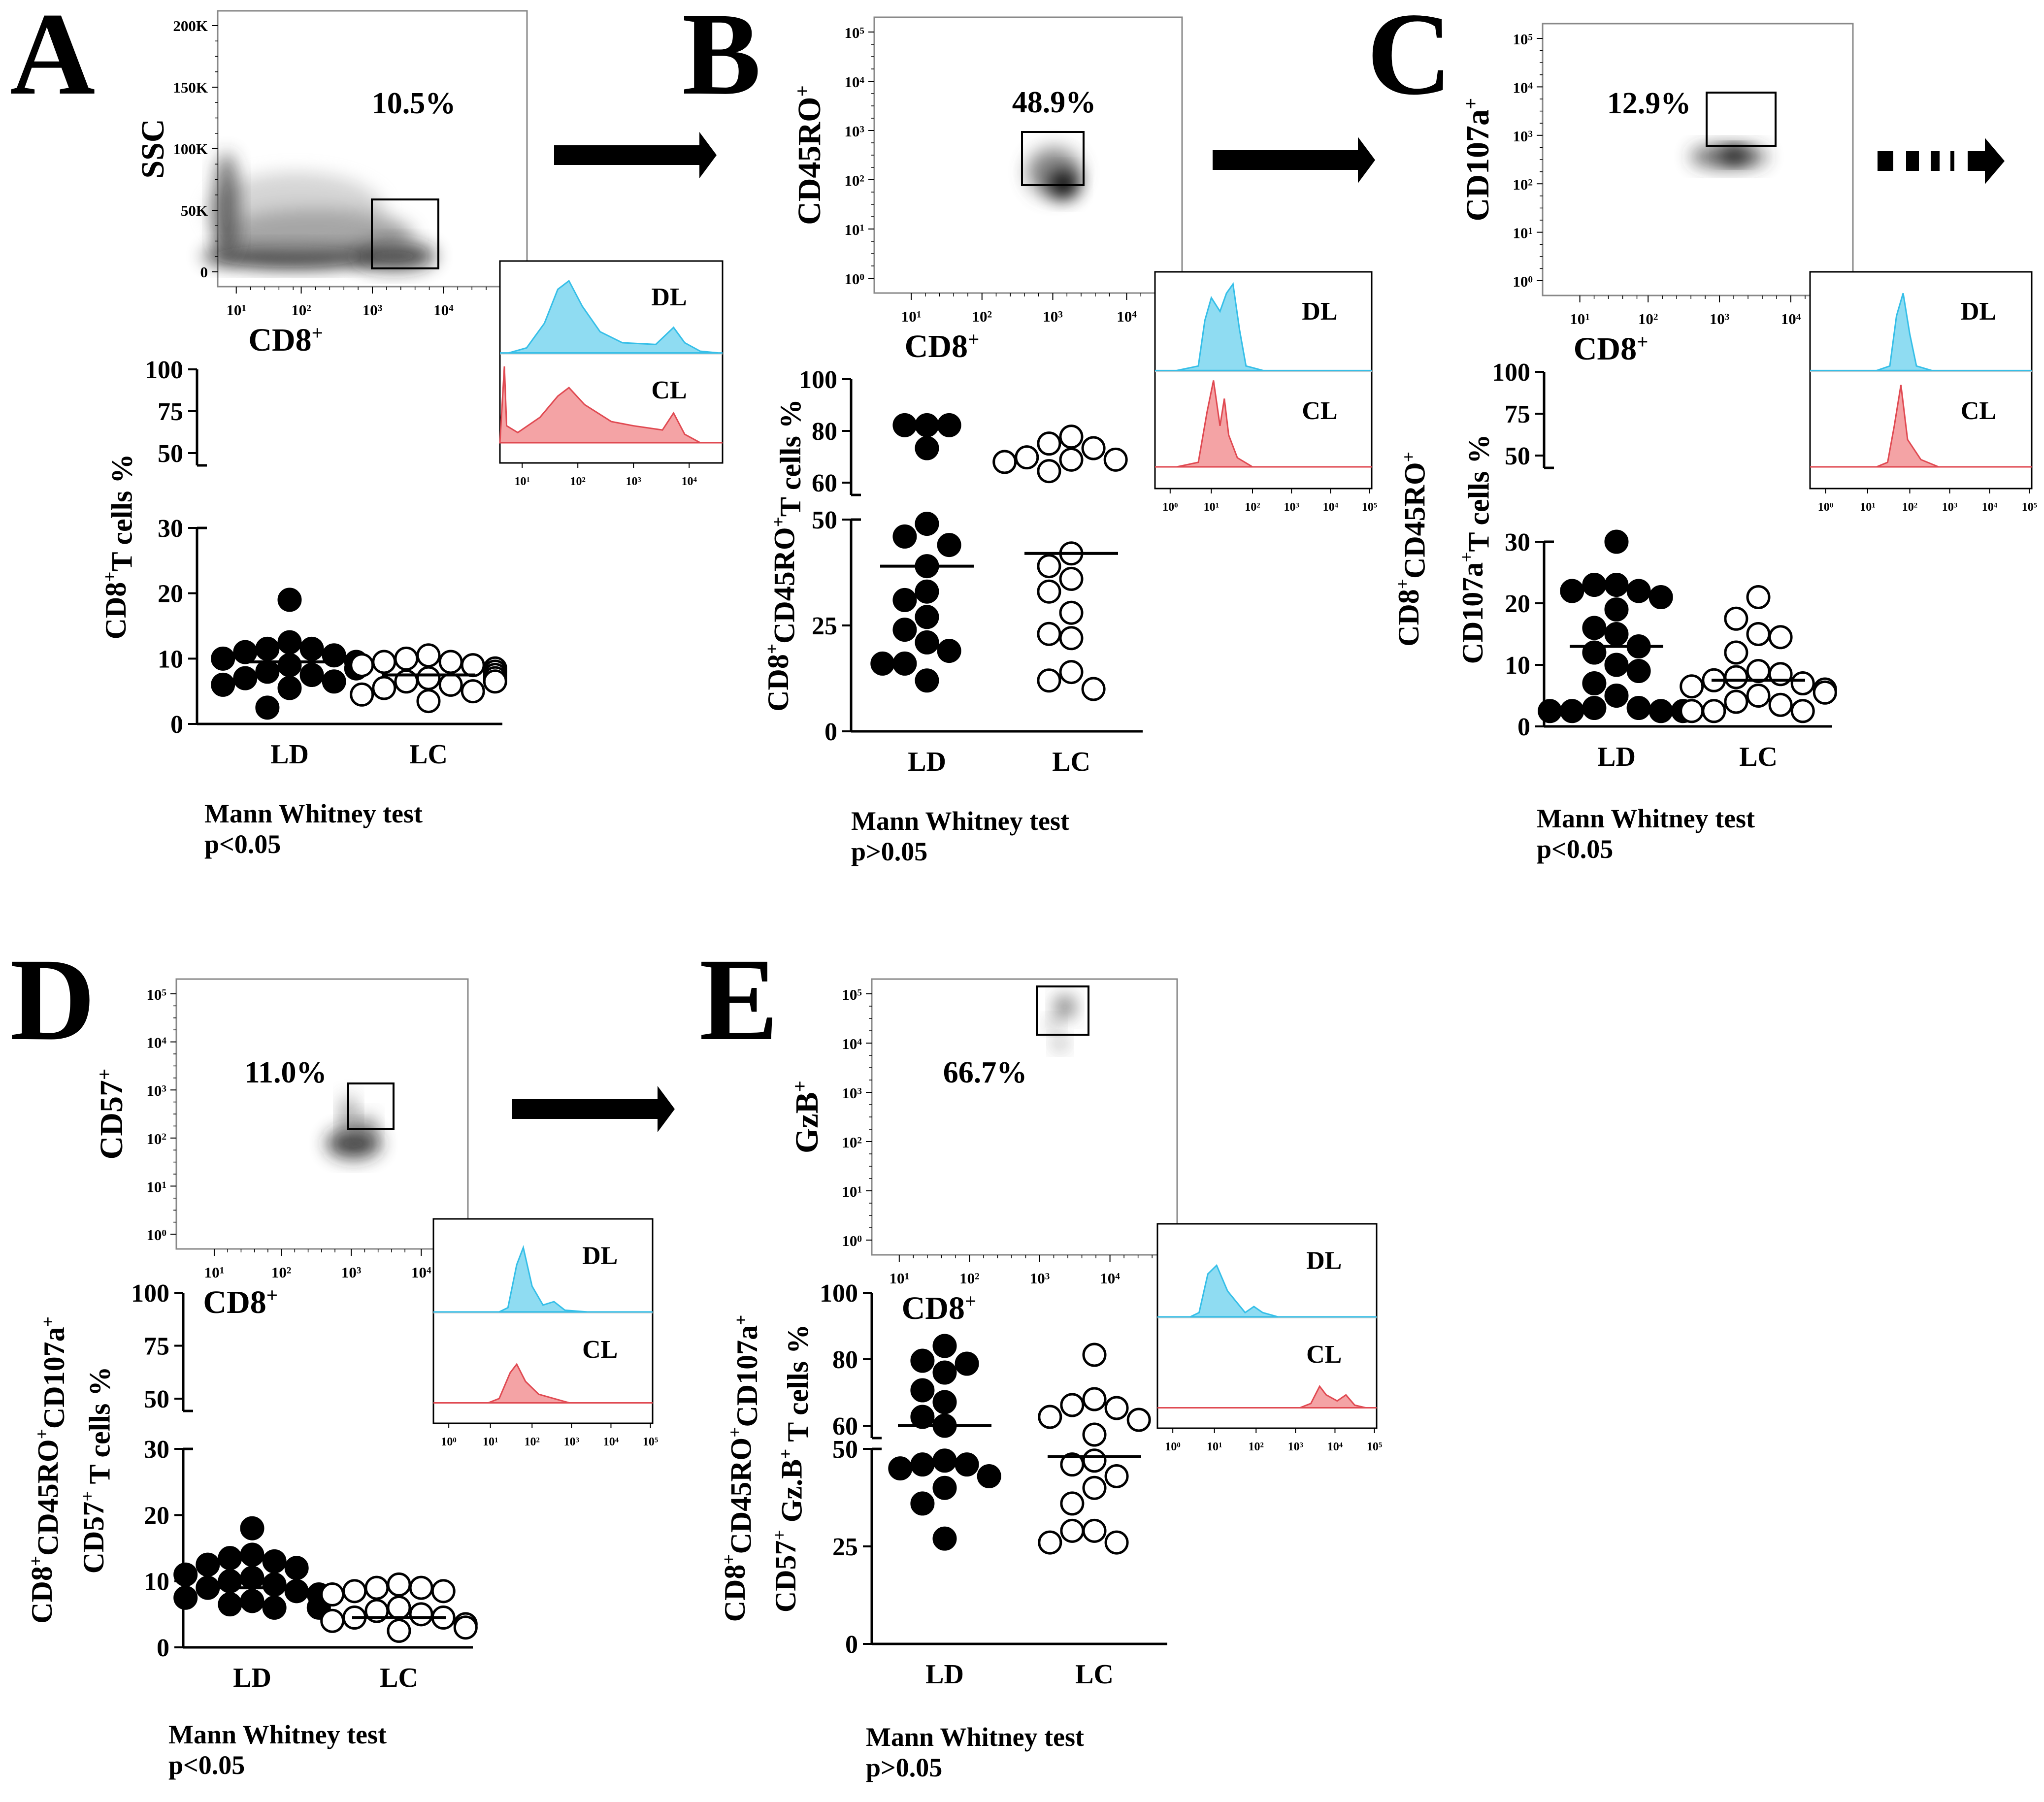 This screenshot has height=1802, width=2044. I want to click on label-base: GzB, so click(807, 1122).